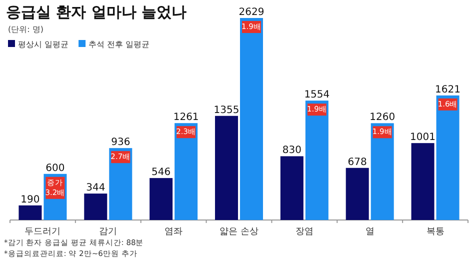 This screenshot has height=264, width=473. I want to click on data-label: 1355, so click(227, 110).